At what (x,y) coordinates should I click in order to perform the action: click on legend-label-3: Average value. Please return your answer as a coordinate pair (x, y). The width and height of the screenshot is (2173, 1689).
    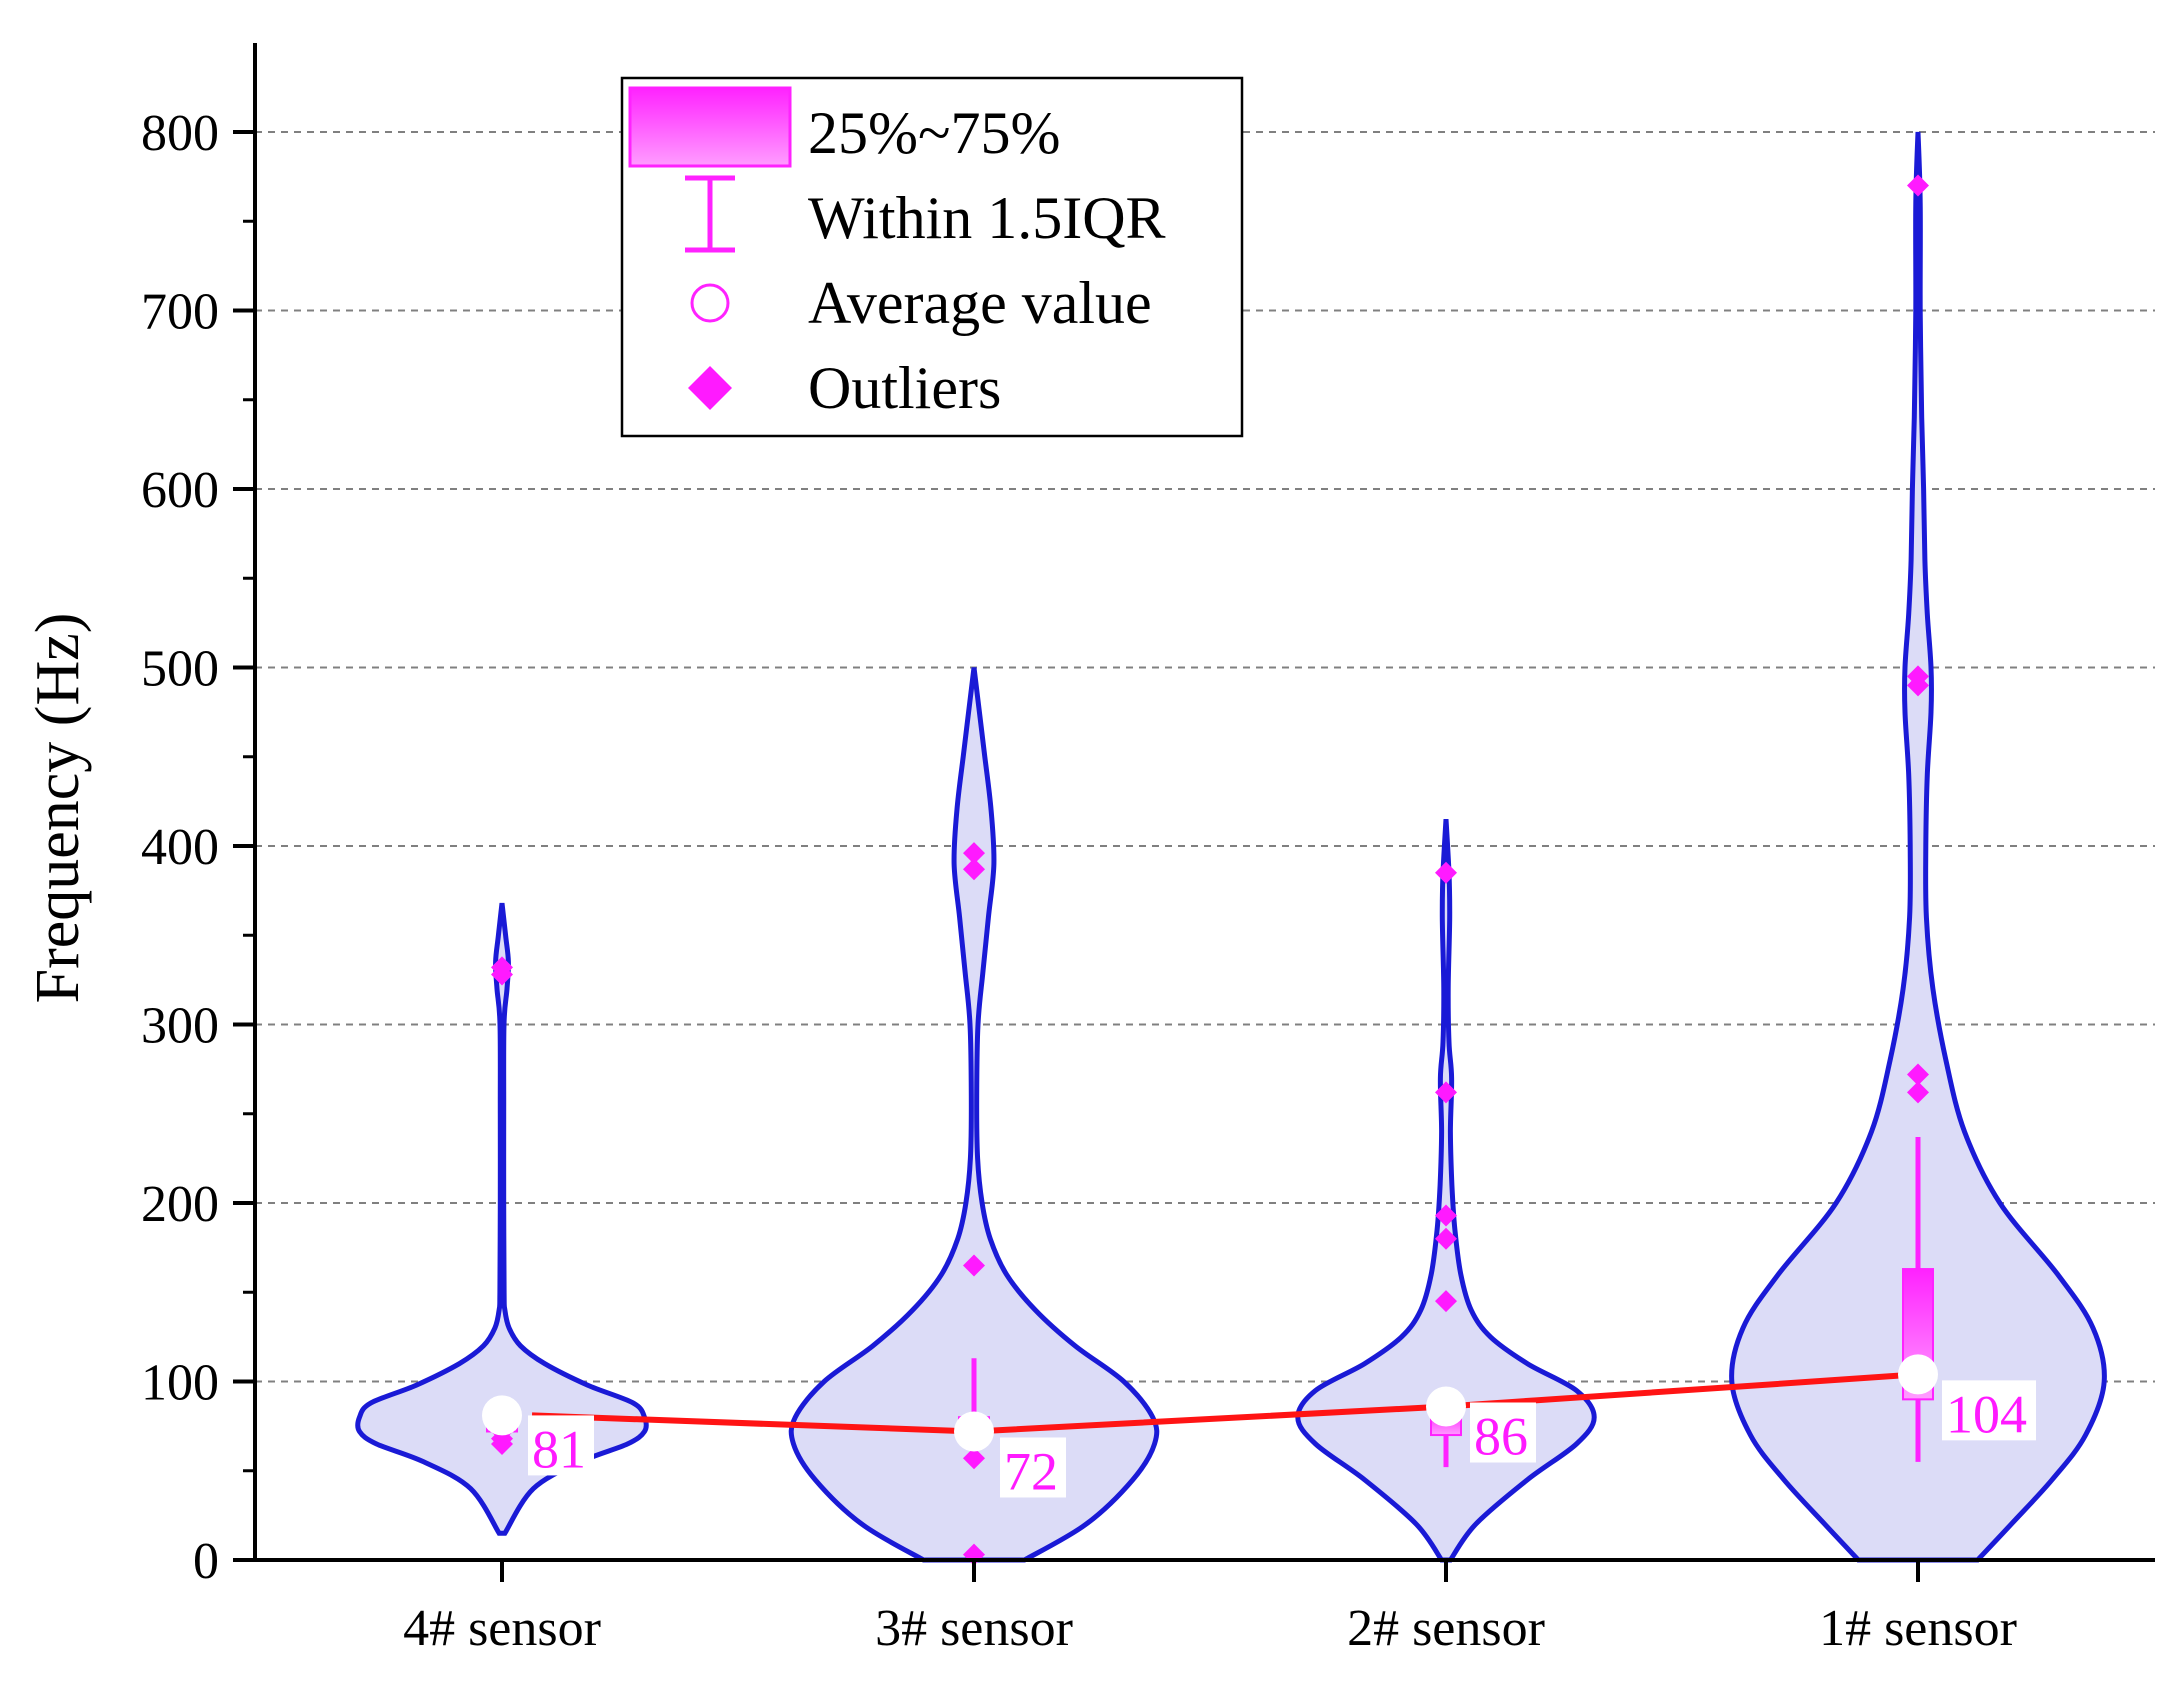
    Looking at the image, I should click on (980, 303).